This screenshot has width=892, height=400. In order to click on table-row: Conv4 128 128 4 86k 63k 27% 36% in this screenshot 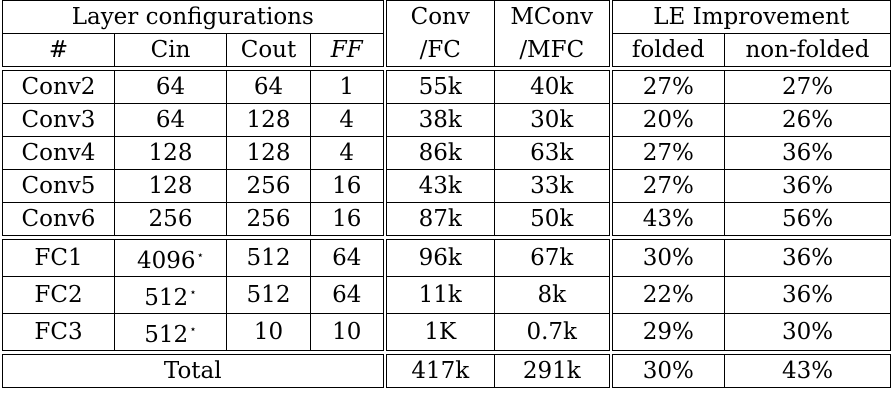, I will do `click(446, 153)`.